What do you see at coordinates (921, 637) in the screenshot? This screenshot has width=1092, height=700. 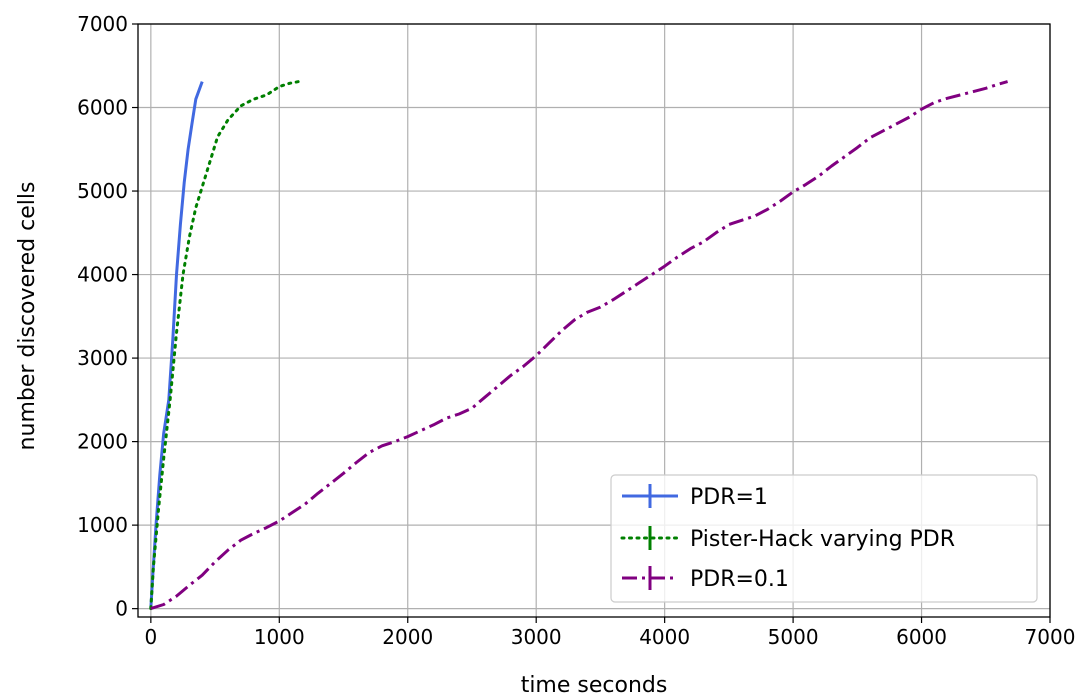 I see `x-tick-label: 6000` at bounding box center [921, 637].